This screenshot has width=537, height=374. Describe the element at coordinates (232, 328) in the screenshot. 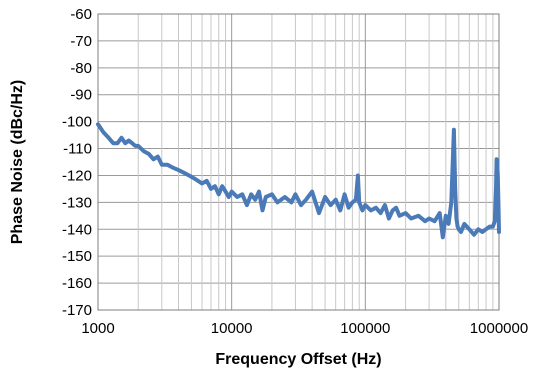

I see `x-tick-label: 10000` at that location.